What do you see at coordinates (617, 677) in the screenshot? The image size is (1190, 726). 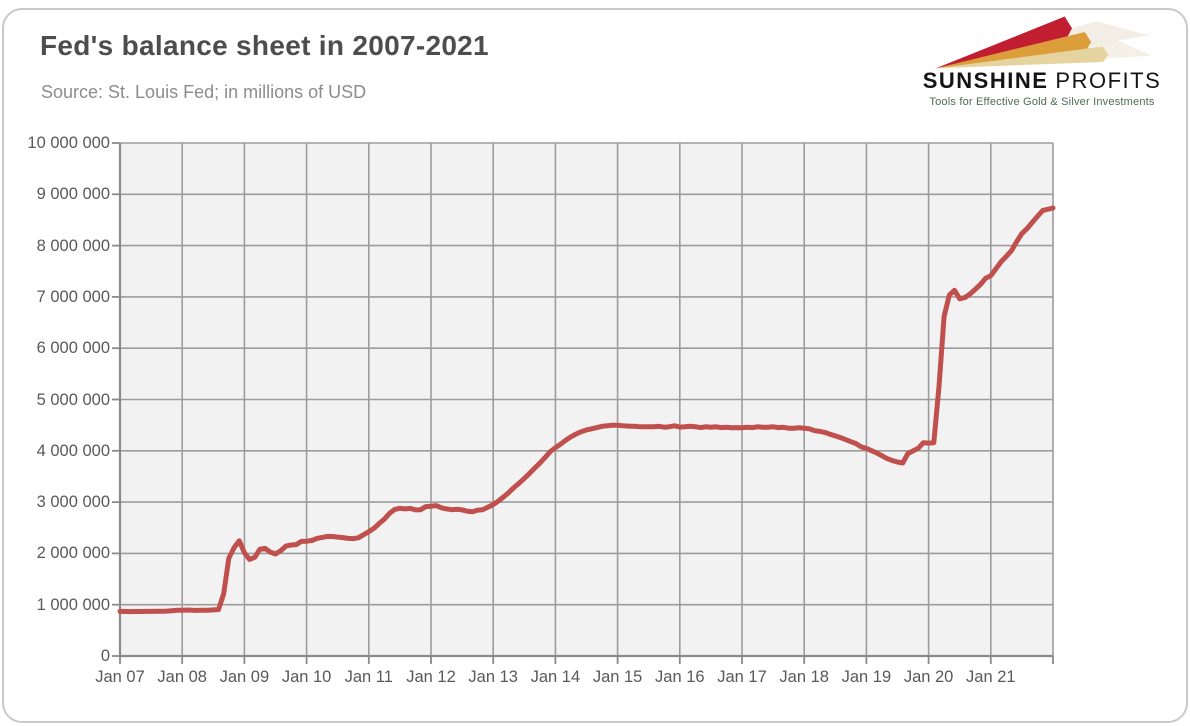 I see `x-axis-label: Jan 15` at bounding box center [617, 677].